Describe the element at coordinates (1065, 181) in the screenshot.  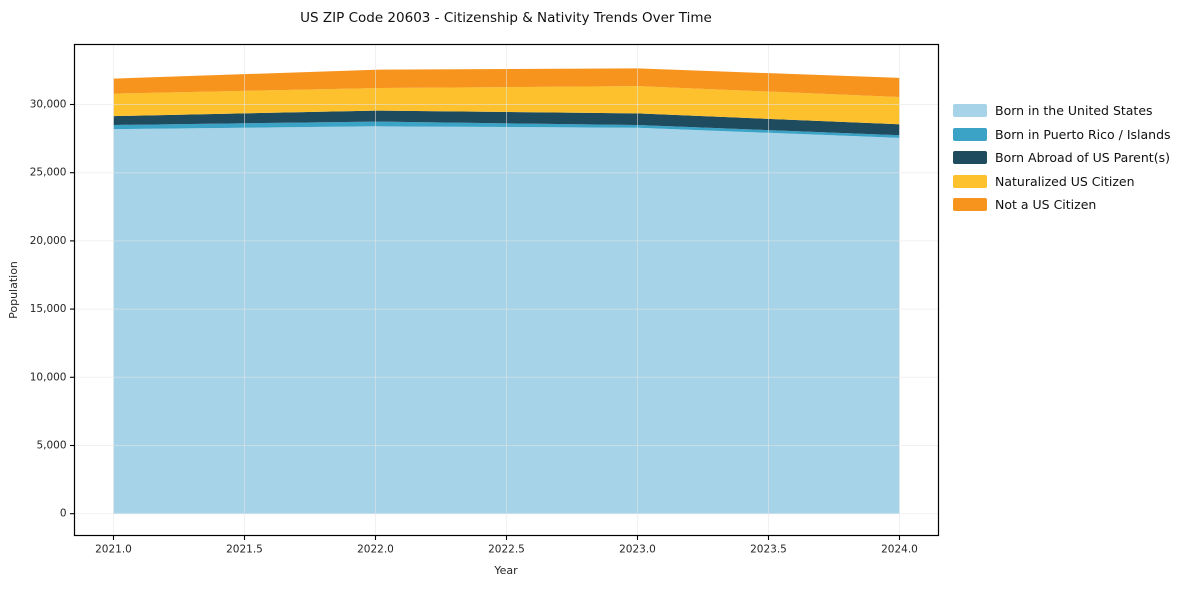
I see `legend-label: Naturalized US Citizen` at that location.